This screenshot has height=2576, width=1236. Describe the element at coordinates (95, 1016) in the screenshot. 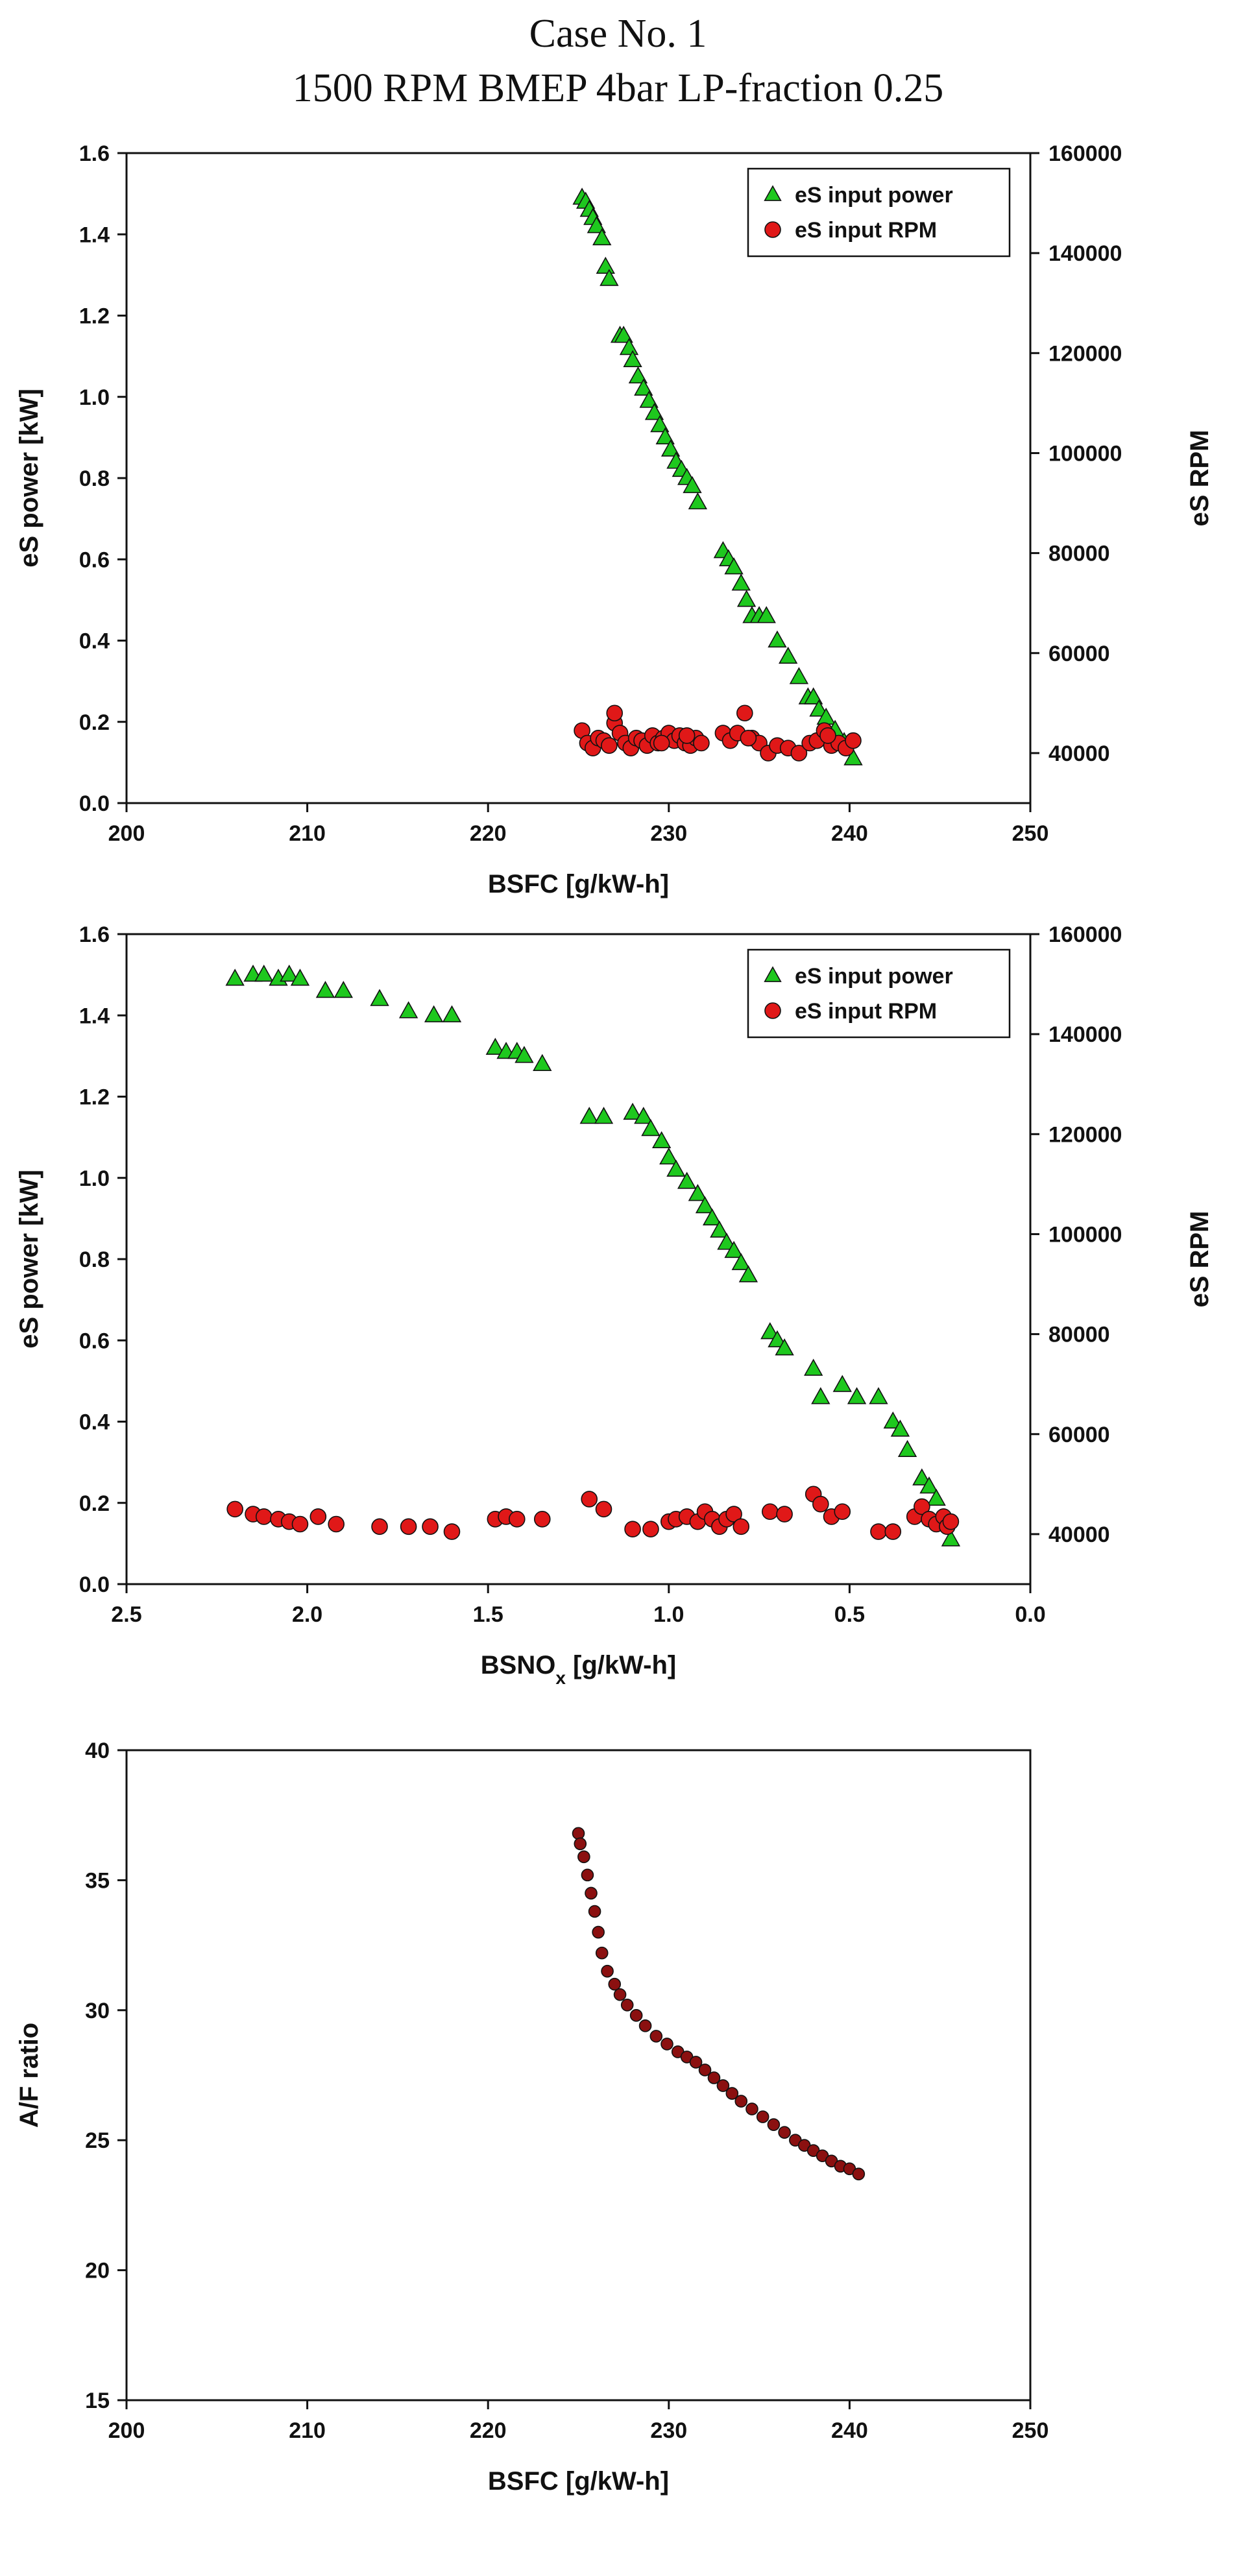

I see `y-tick-label: 1.4` at that location.